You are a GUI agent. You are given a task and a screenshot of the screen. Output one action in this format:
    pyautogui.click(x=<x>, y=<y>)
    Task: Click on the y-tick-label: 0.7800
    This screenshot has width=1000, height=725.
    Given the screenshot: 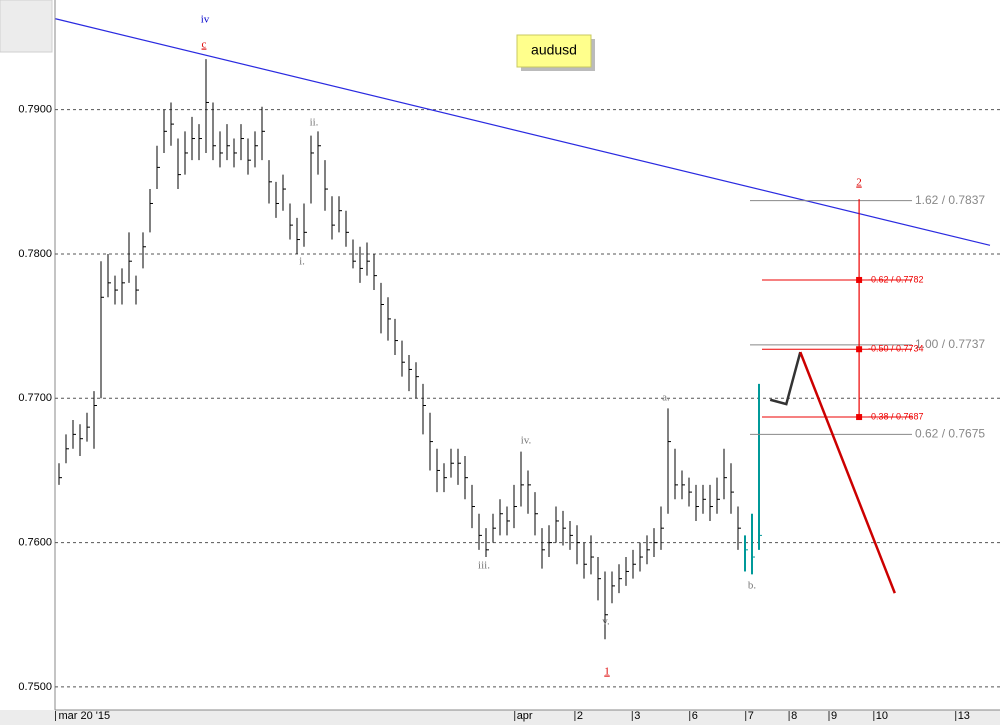 What is the action you would take?
    pyautogui.click(x=35, y=254)
    